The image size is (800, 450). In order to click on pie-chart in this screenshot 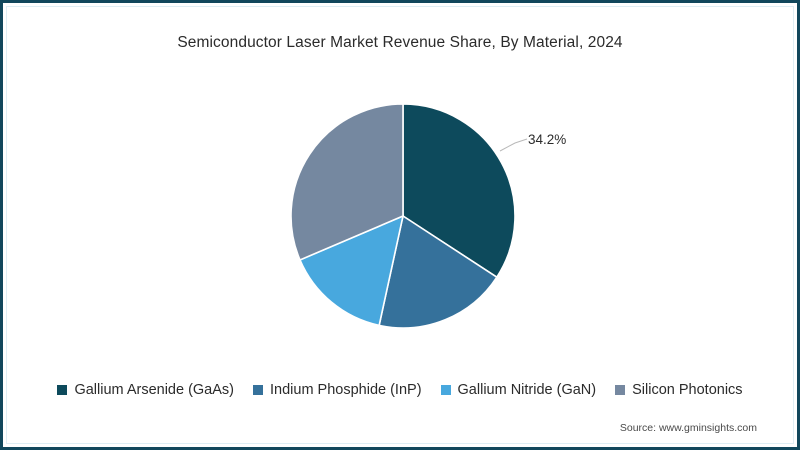, I will do `click(409, 216)`.